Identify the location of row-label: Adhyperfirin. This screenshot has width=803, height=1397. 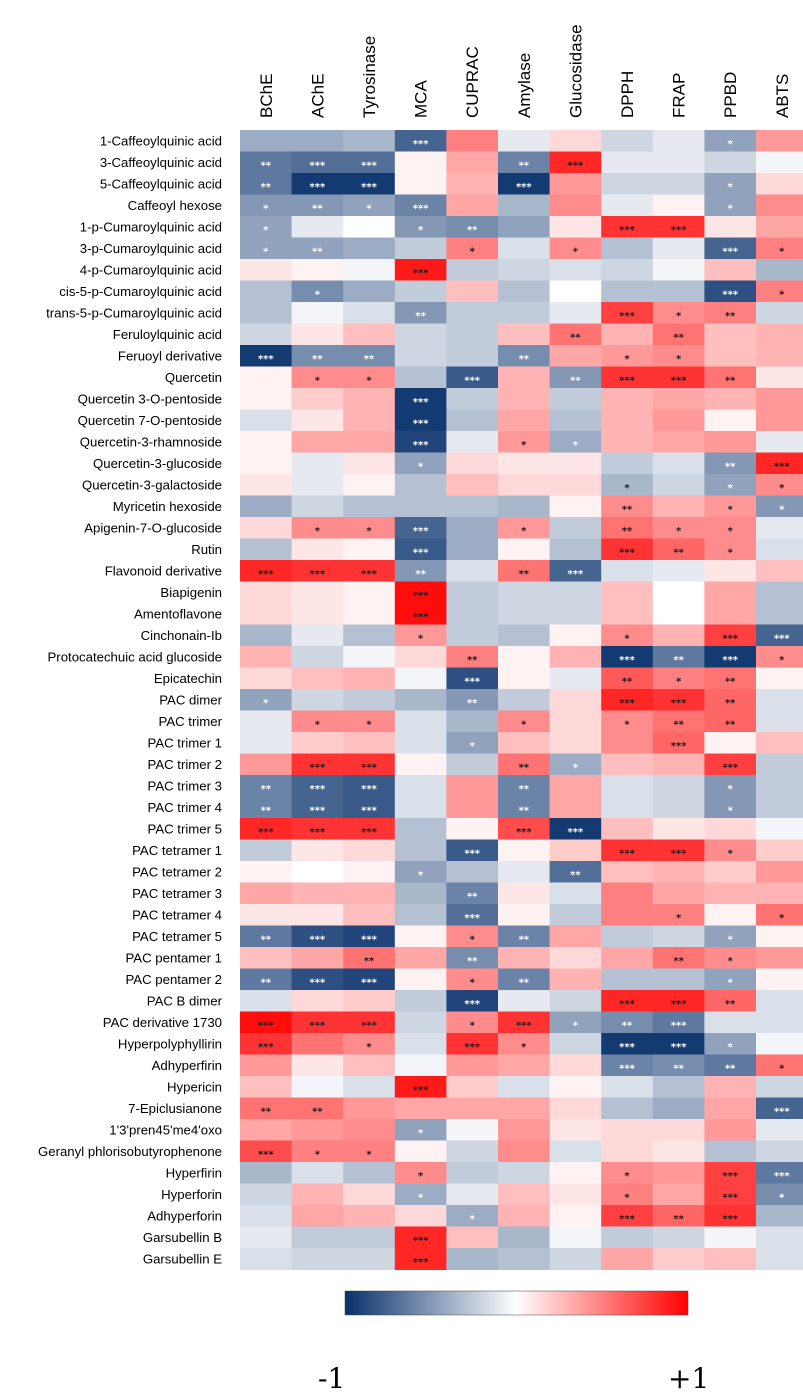
(187, 1065).